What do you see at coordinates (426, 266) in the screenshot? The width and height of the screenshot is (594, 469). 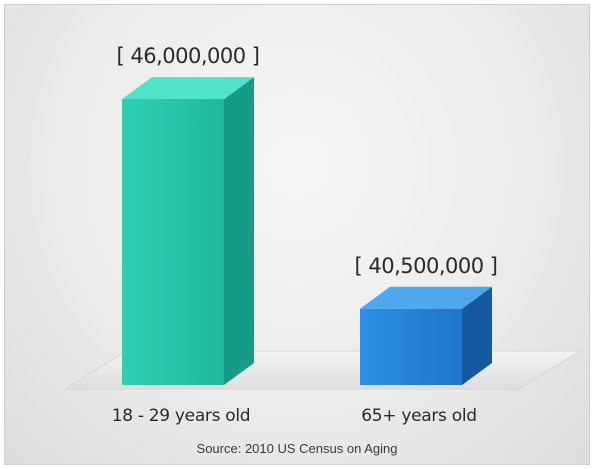 I see `value-label: [ 40,500,000 ]` at bounding box center [426, 266].